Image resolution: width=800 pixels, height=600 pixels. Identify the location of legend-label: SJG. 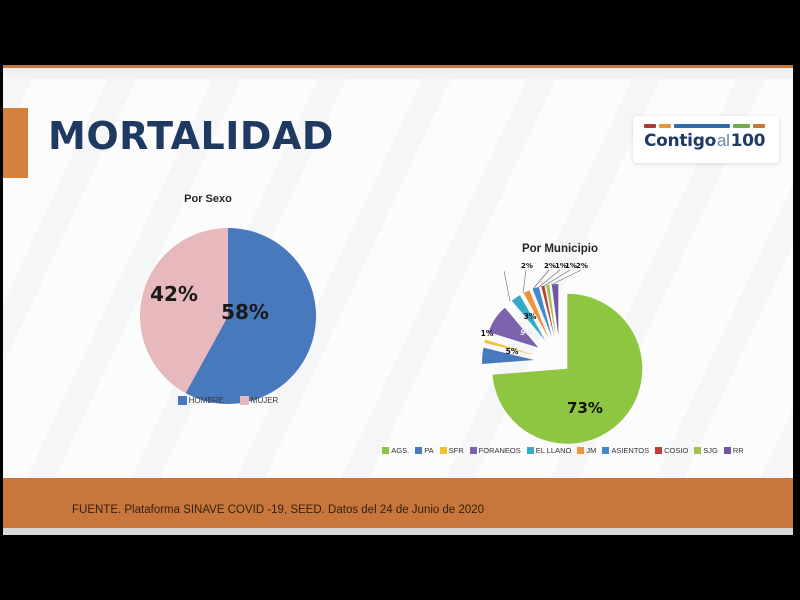
(710, 450).